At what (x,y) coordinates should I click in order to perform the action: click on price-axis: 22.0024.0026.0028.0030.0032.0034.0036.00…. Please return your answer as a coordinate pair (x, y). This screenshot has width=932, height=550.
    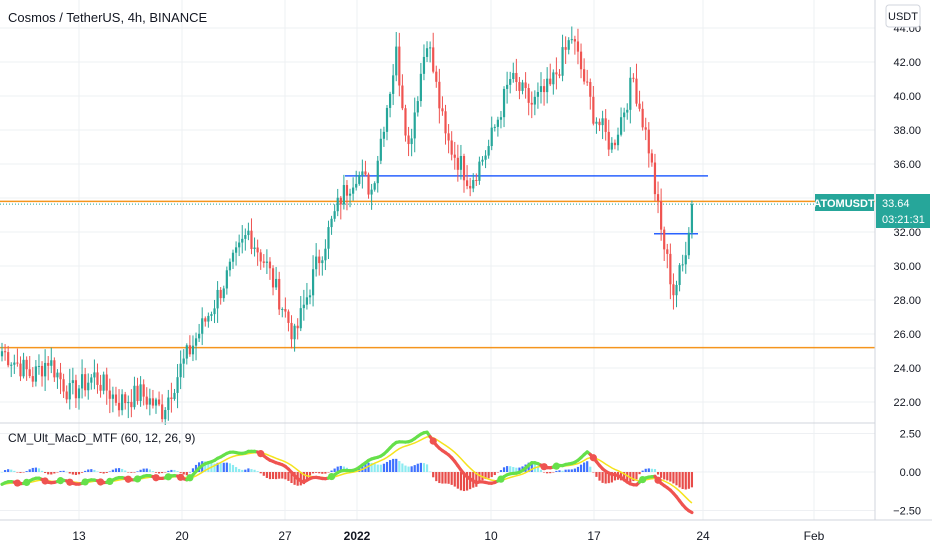
    Looking at the image, I should click on (907, 216).